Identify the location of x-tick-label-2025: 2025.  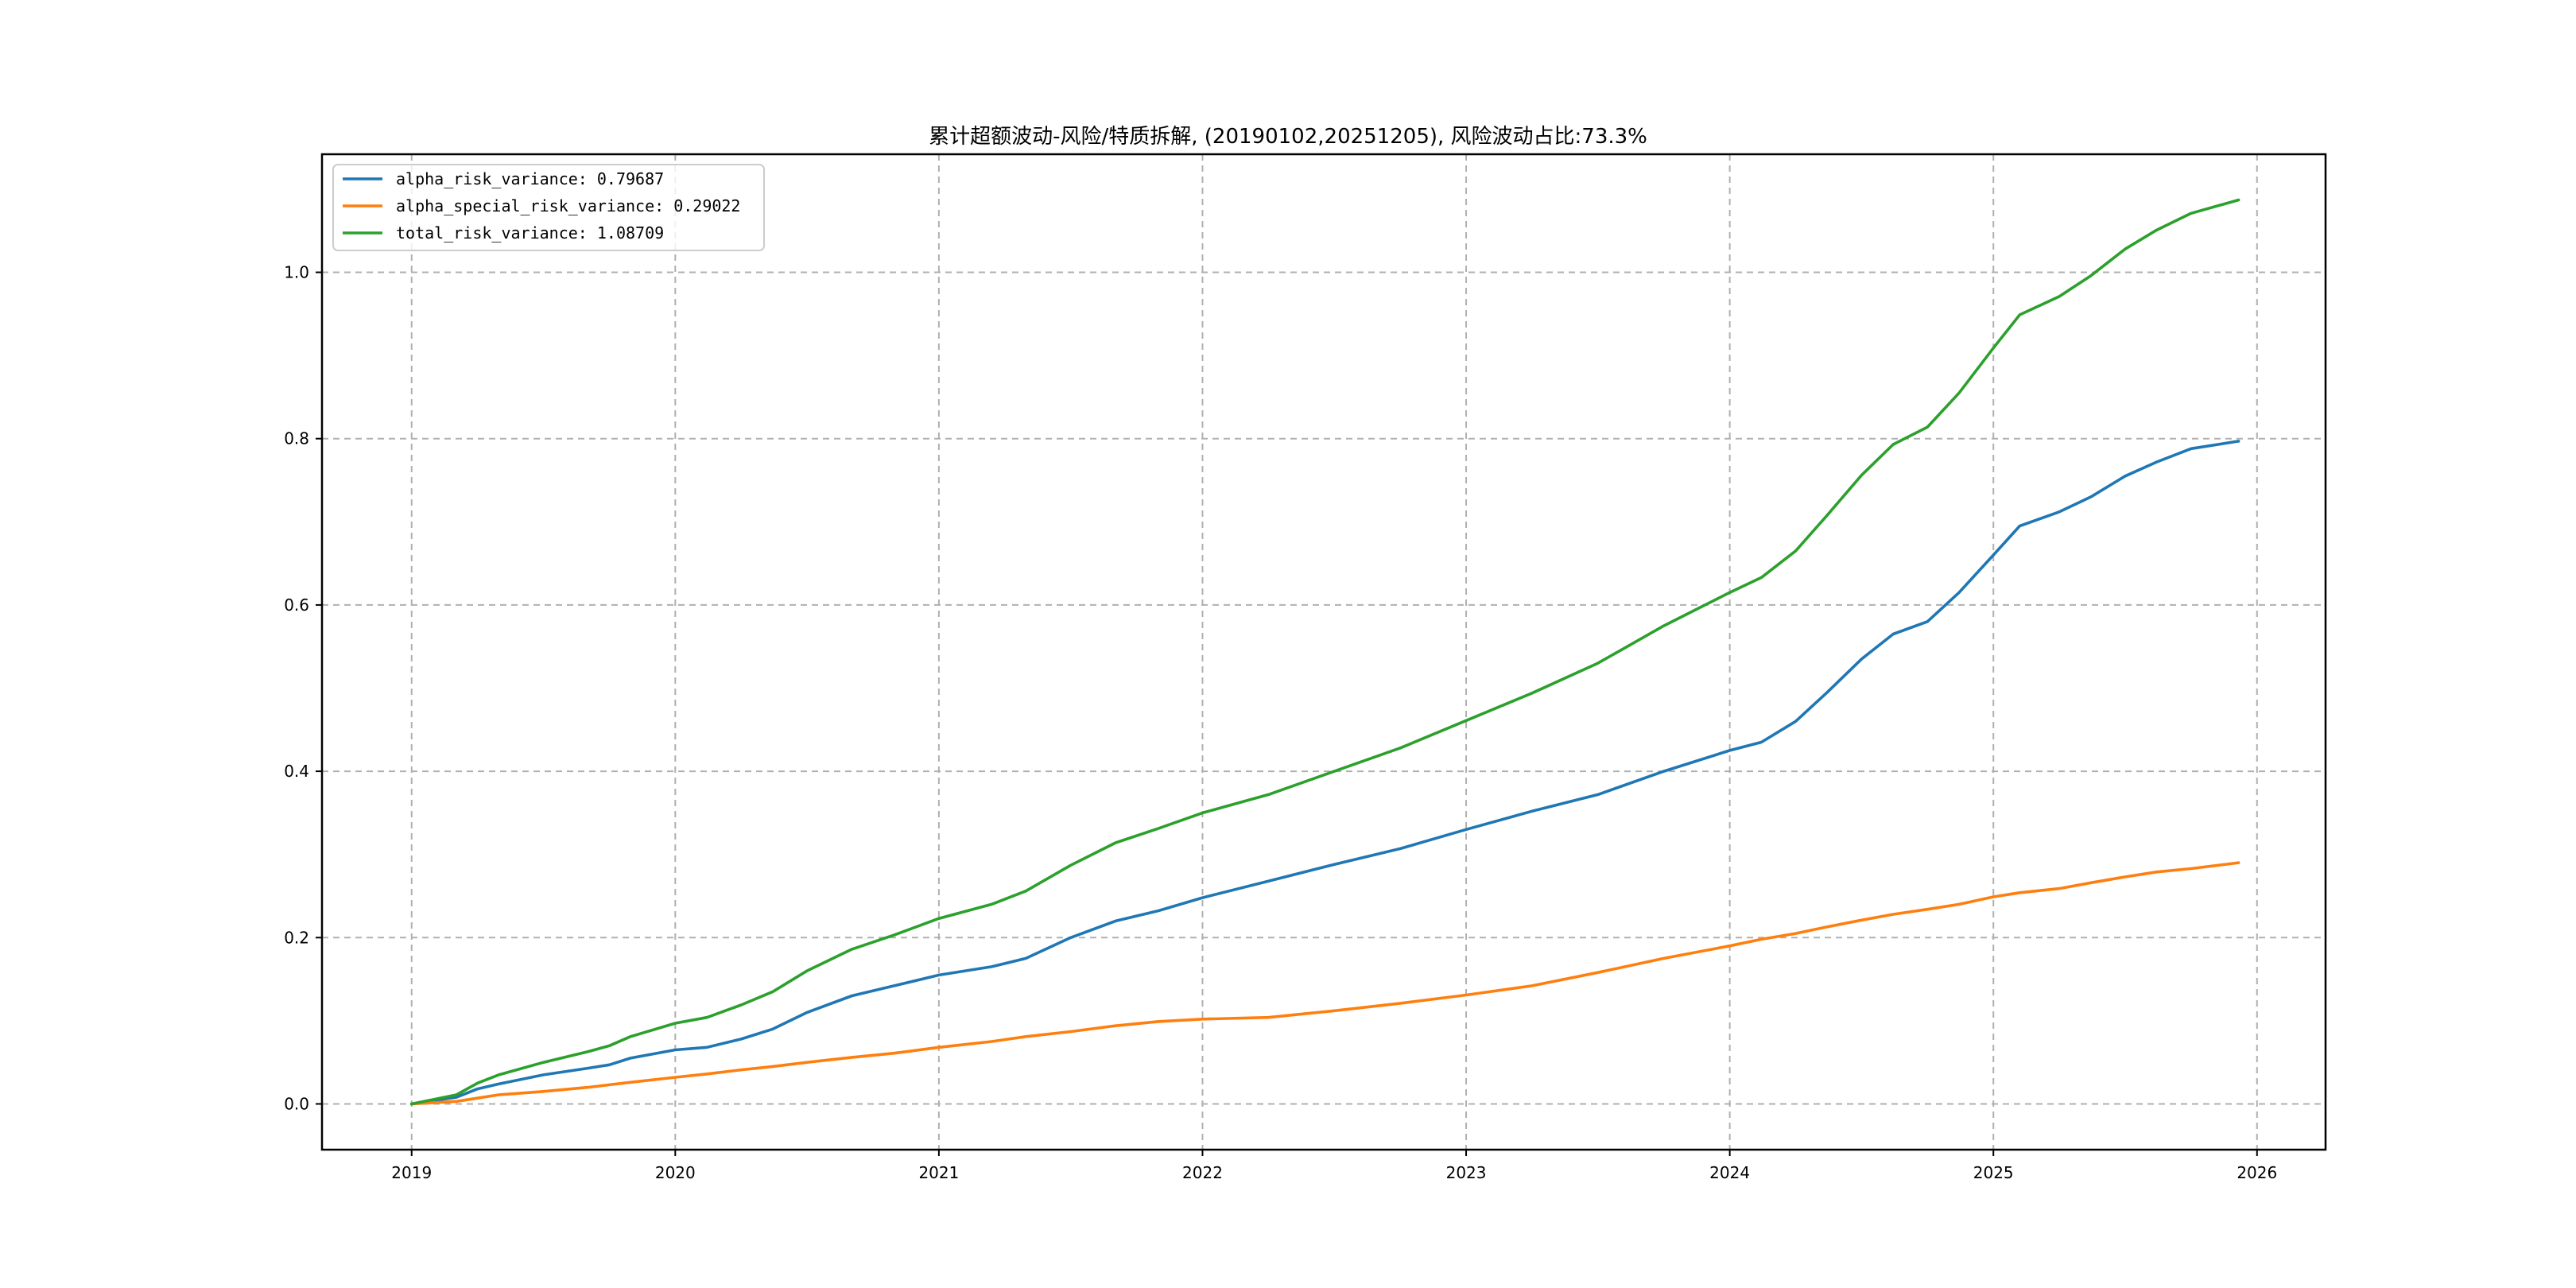
(1994, 1172).